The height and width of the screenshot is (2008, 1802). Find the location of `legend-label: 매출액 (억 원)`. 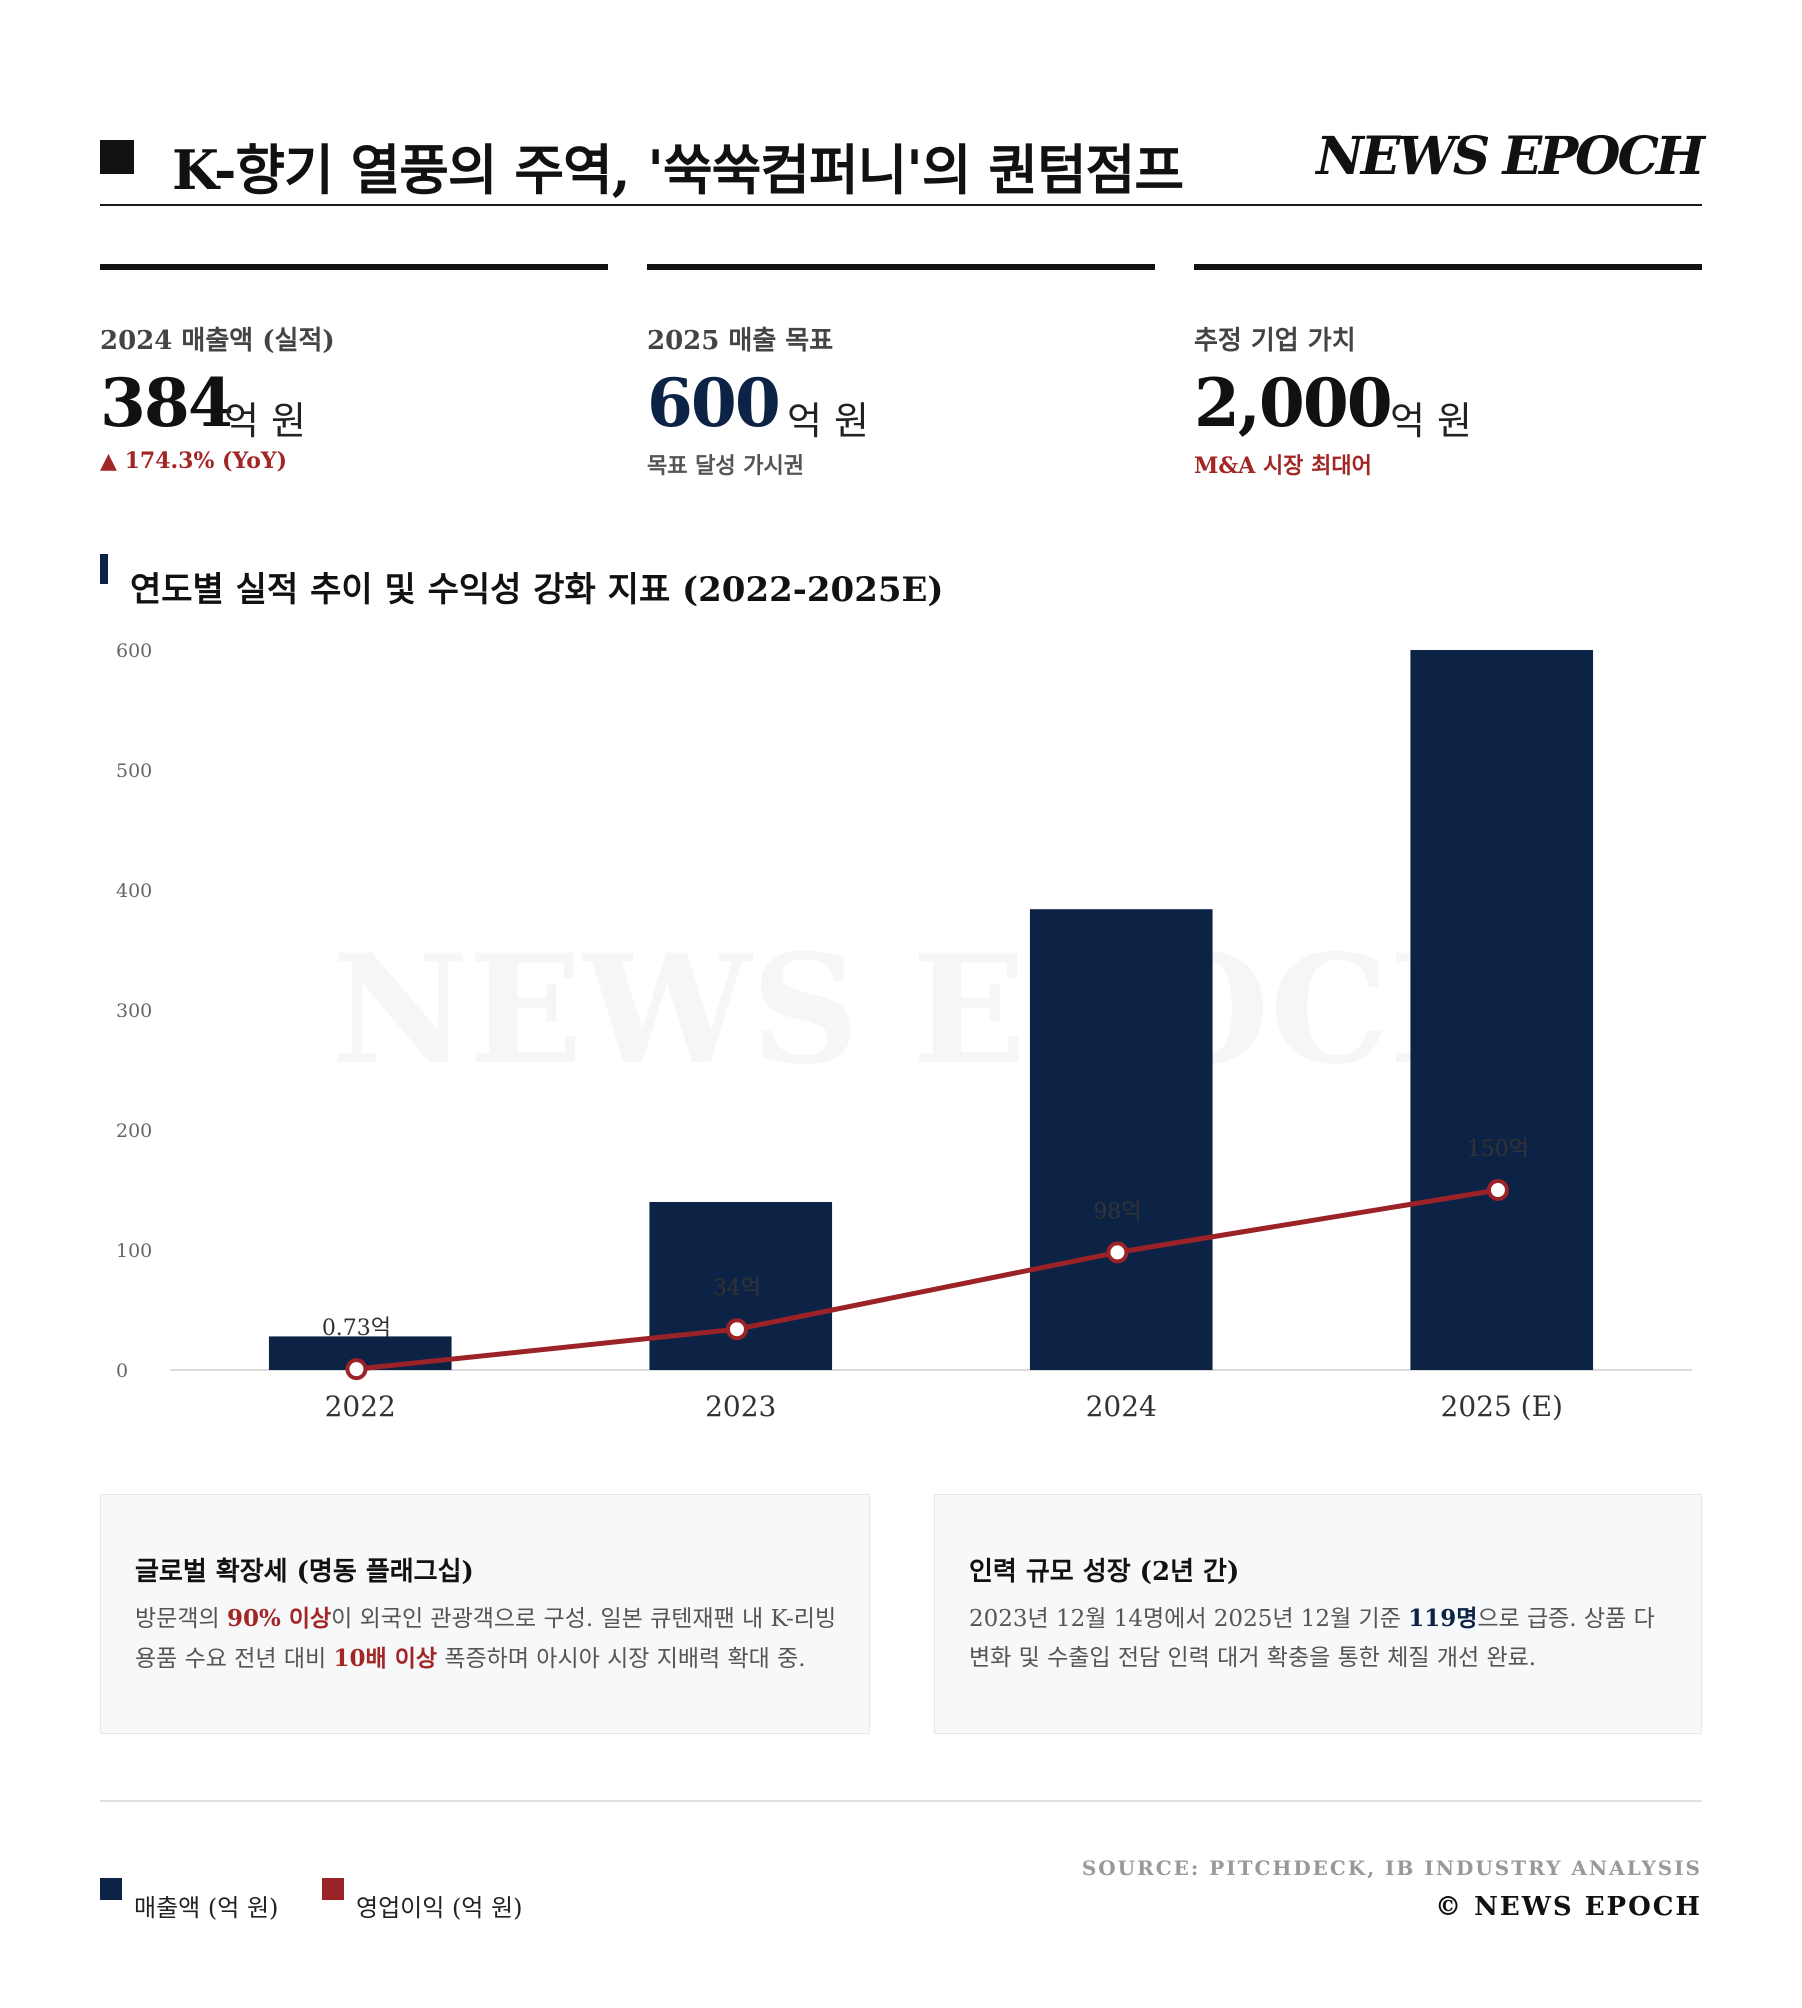

legend-label: 매출액 (억 원) is located at coordinates (206, 1908).